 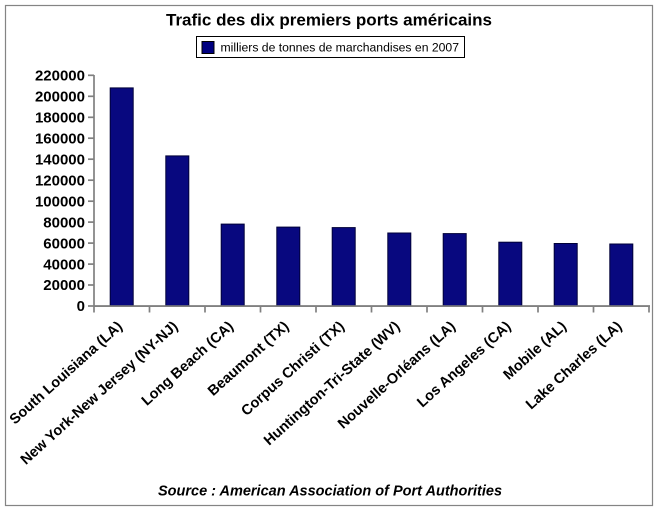 I want to click on svg-text: 100000, so click(x=60, y=201).